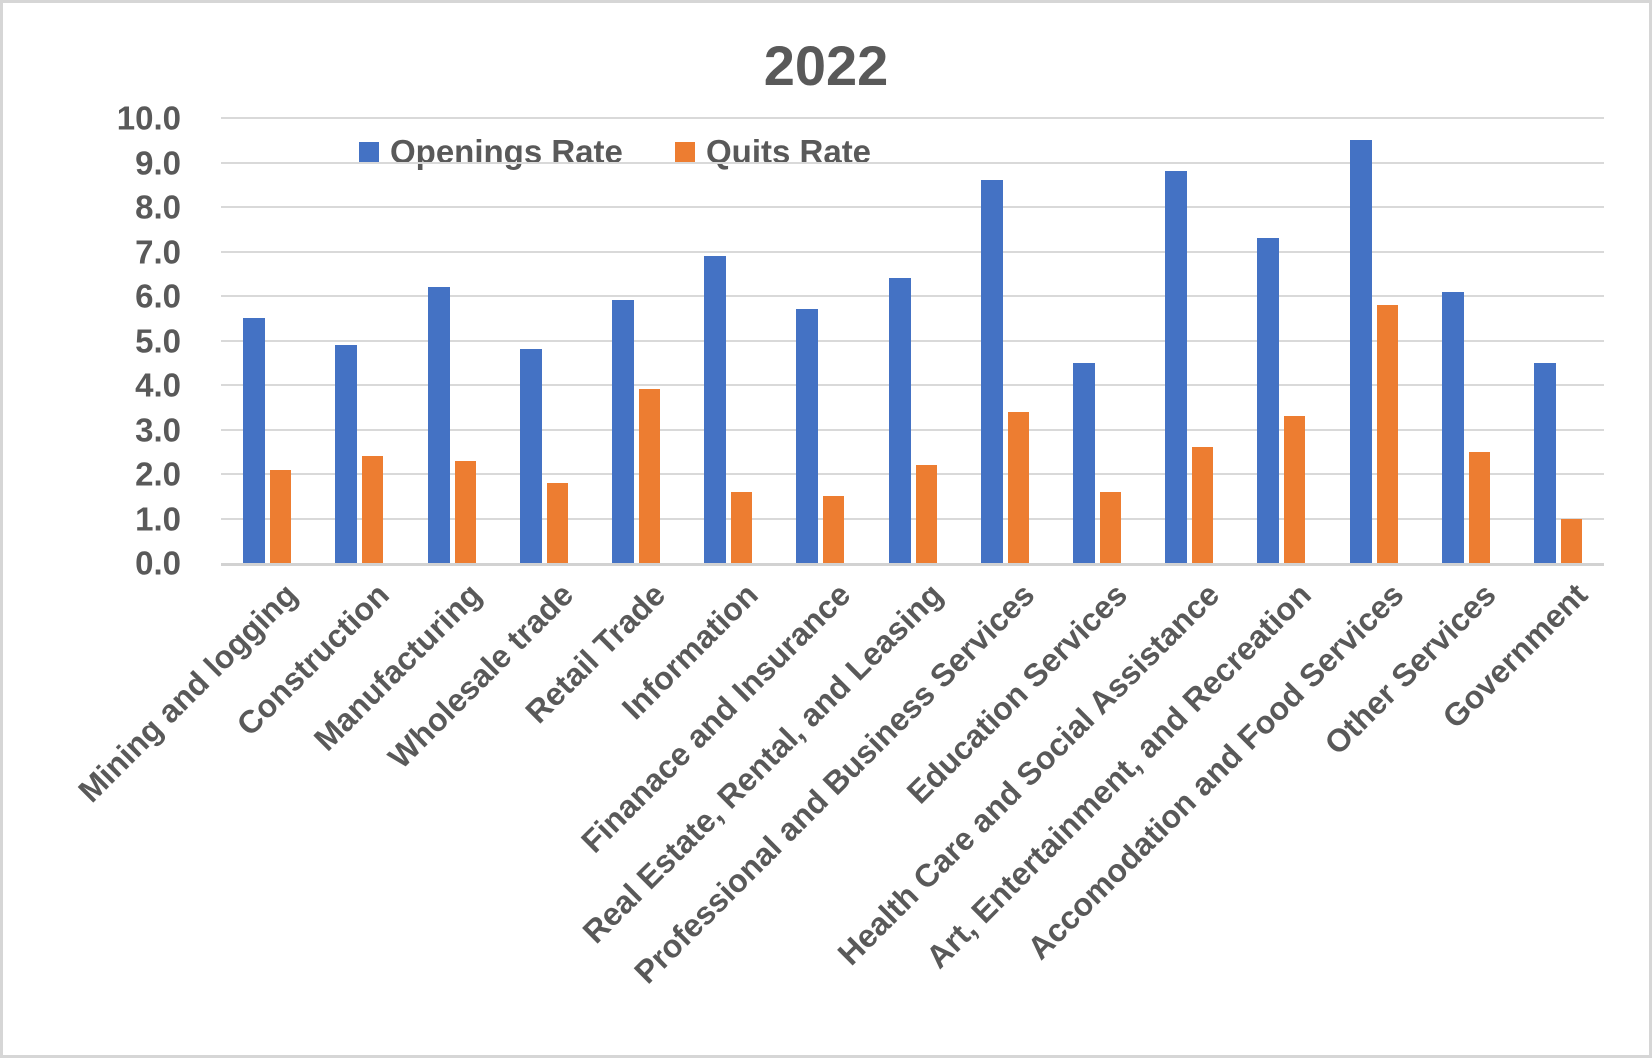  I want to click on y-axis-tick-label: 3.0, so click(158, 429).